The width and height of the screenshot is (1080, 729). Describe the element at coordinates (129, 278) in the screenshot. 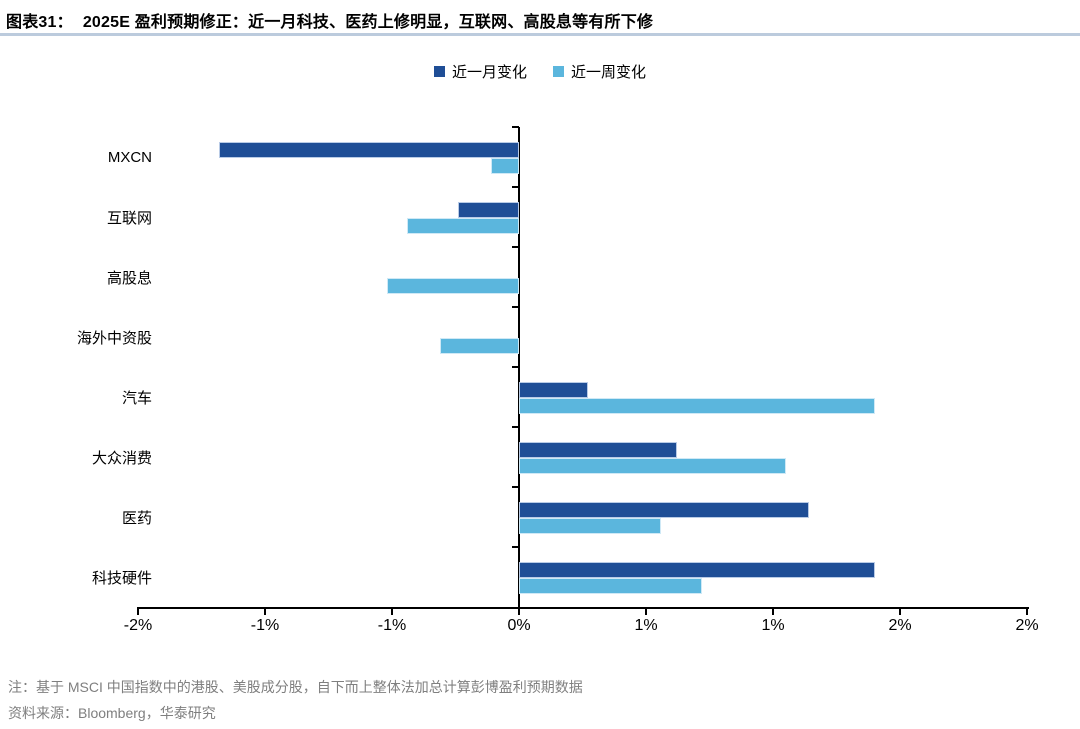

I see `category-label: 高股息` at that location.